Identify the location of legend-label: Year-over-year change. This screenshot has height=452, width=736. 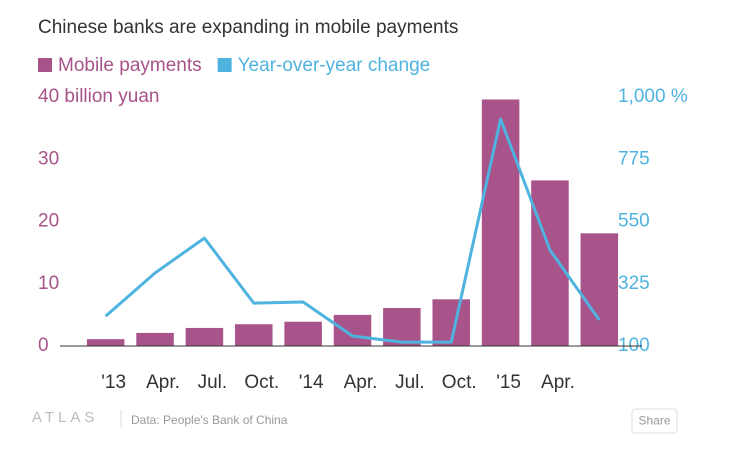
(334, 65).